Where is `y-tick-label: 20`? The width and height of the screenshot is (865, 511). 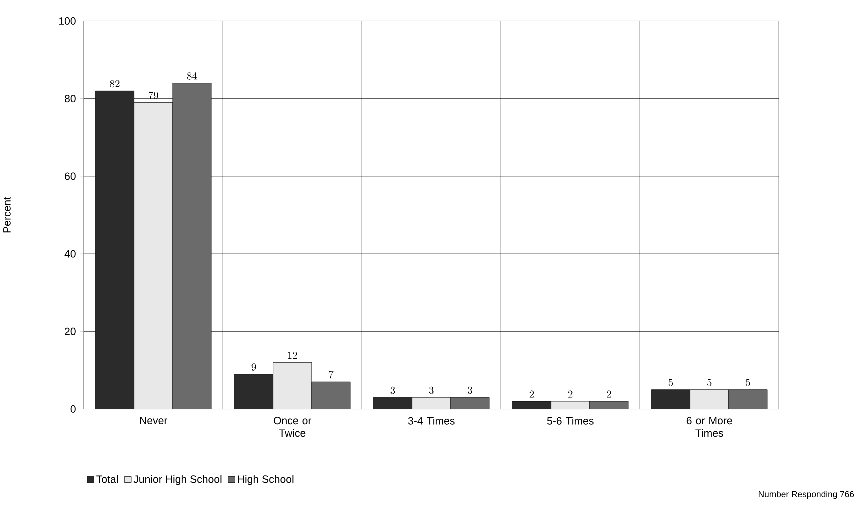
y-tick-label: 20 is located at coordinates (70, 332).